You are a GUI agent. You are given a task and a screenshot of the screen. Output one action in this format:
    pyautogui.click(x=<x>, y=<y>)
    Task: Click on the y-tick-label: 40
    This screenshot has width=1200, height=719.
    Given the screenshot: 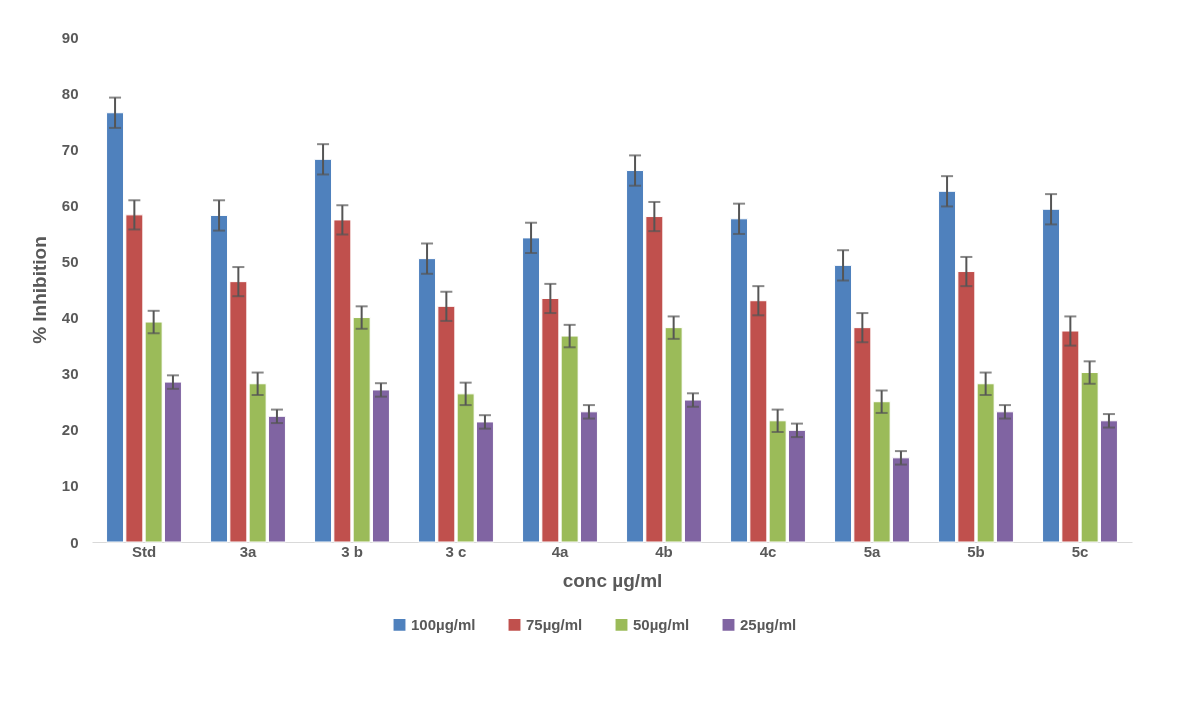 What is the action you would take?
    pyautogui.click(x=70, y=318)
    